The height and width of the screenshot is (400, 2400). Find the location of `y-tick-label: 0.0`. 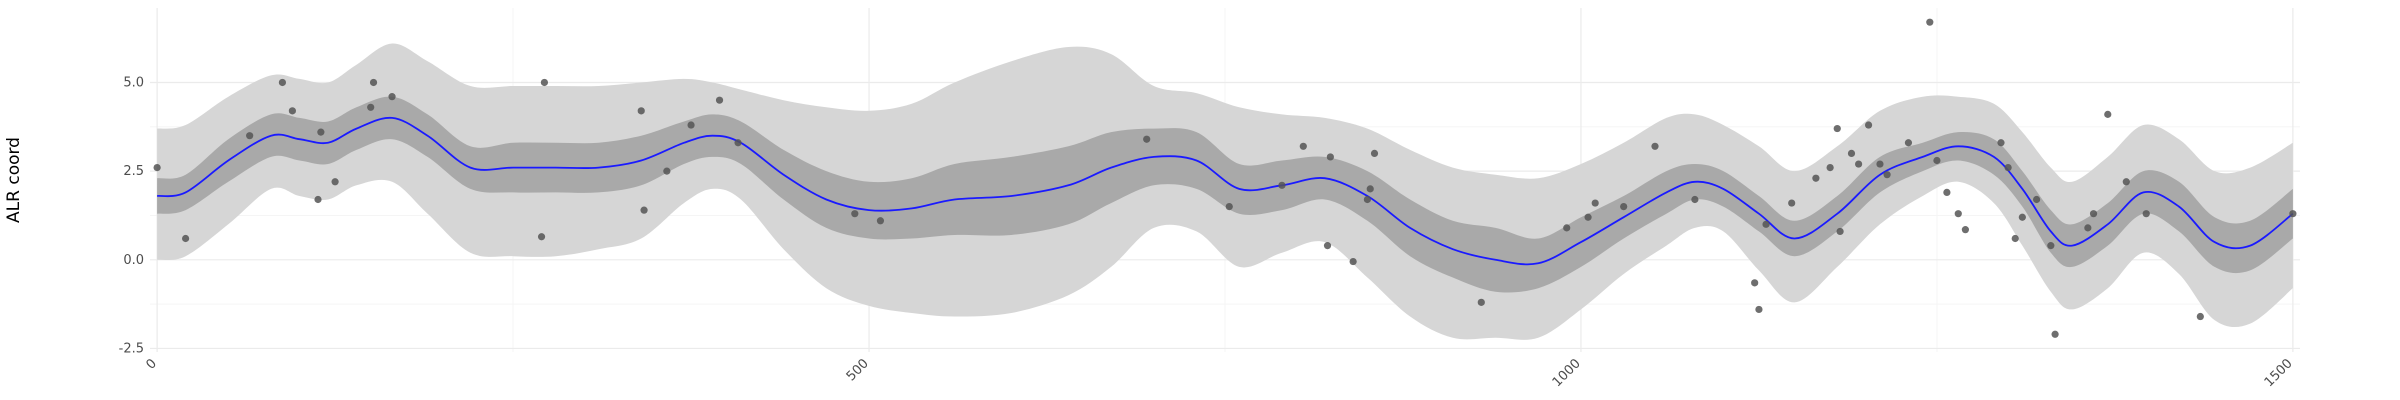

y-tick-label: 0.0 is located at coordinates (133, 260).